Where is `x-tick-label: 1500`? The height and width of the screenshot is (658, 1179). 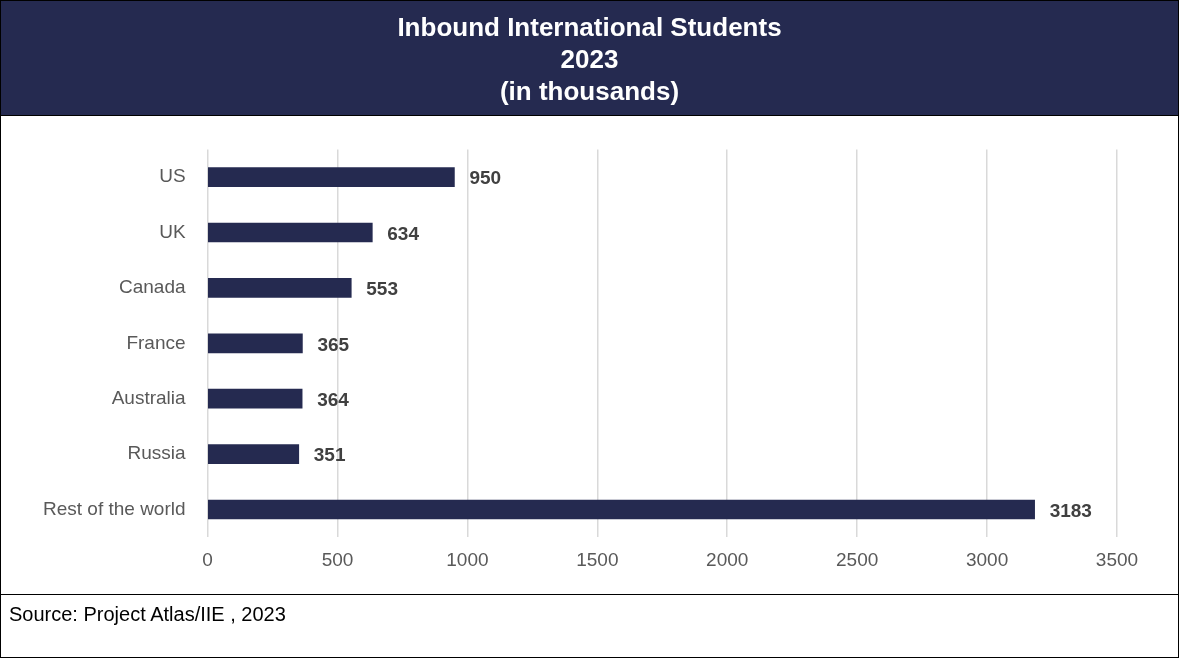 x-tick-label: 1500 is located at coordinates (597, 559).